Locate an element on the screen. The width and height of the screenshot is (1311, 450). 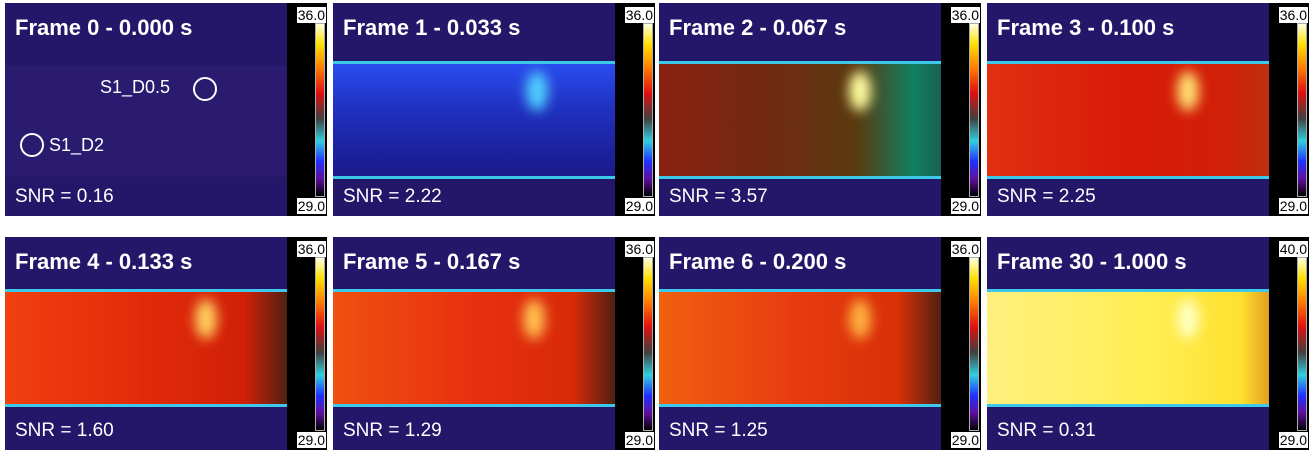
snr-label: SNR = 0.31 is located at coordinates (1046, 430).